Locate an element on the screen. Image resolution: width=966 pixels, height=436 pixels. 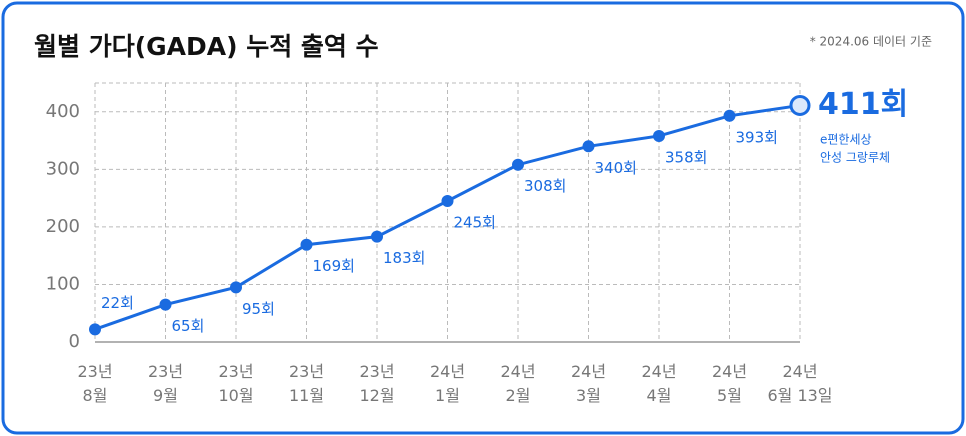
chart-title: 월별 가다(GADA) 누적 출역 수 is located at coordinates (206, 46).